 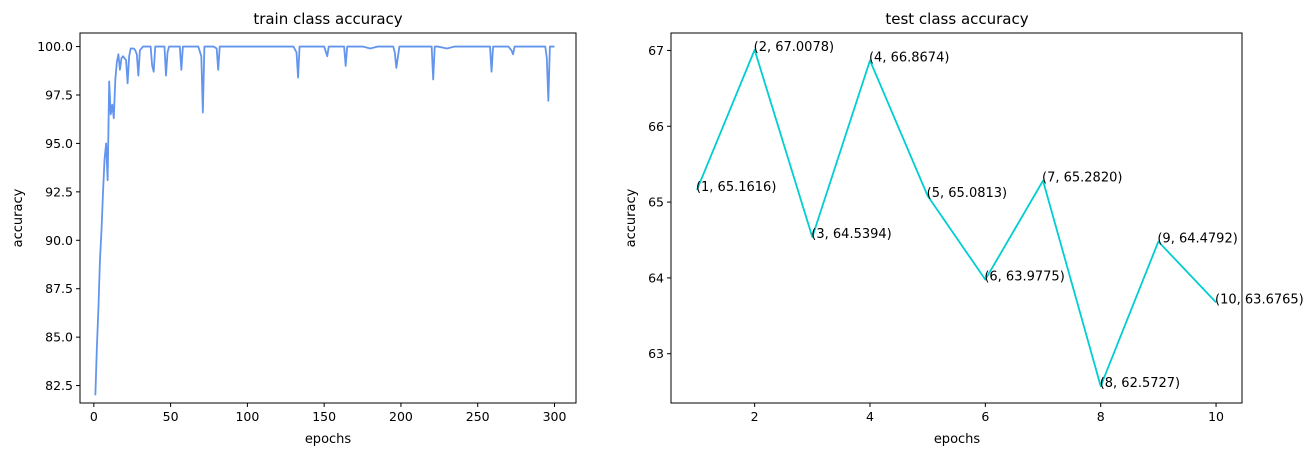 What do you see at coordinates (59, 337) in the screenshot?
I see `train-y-tick-label: 85.0` at bounding box center [59, 337].